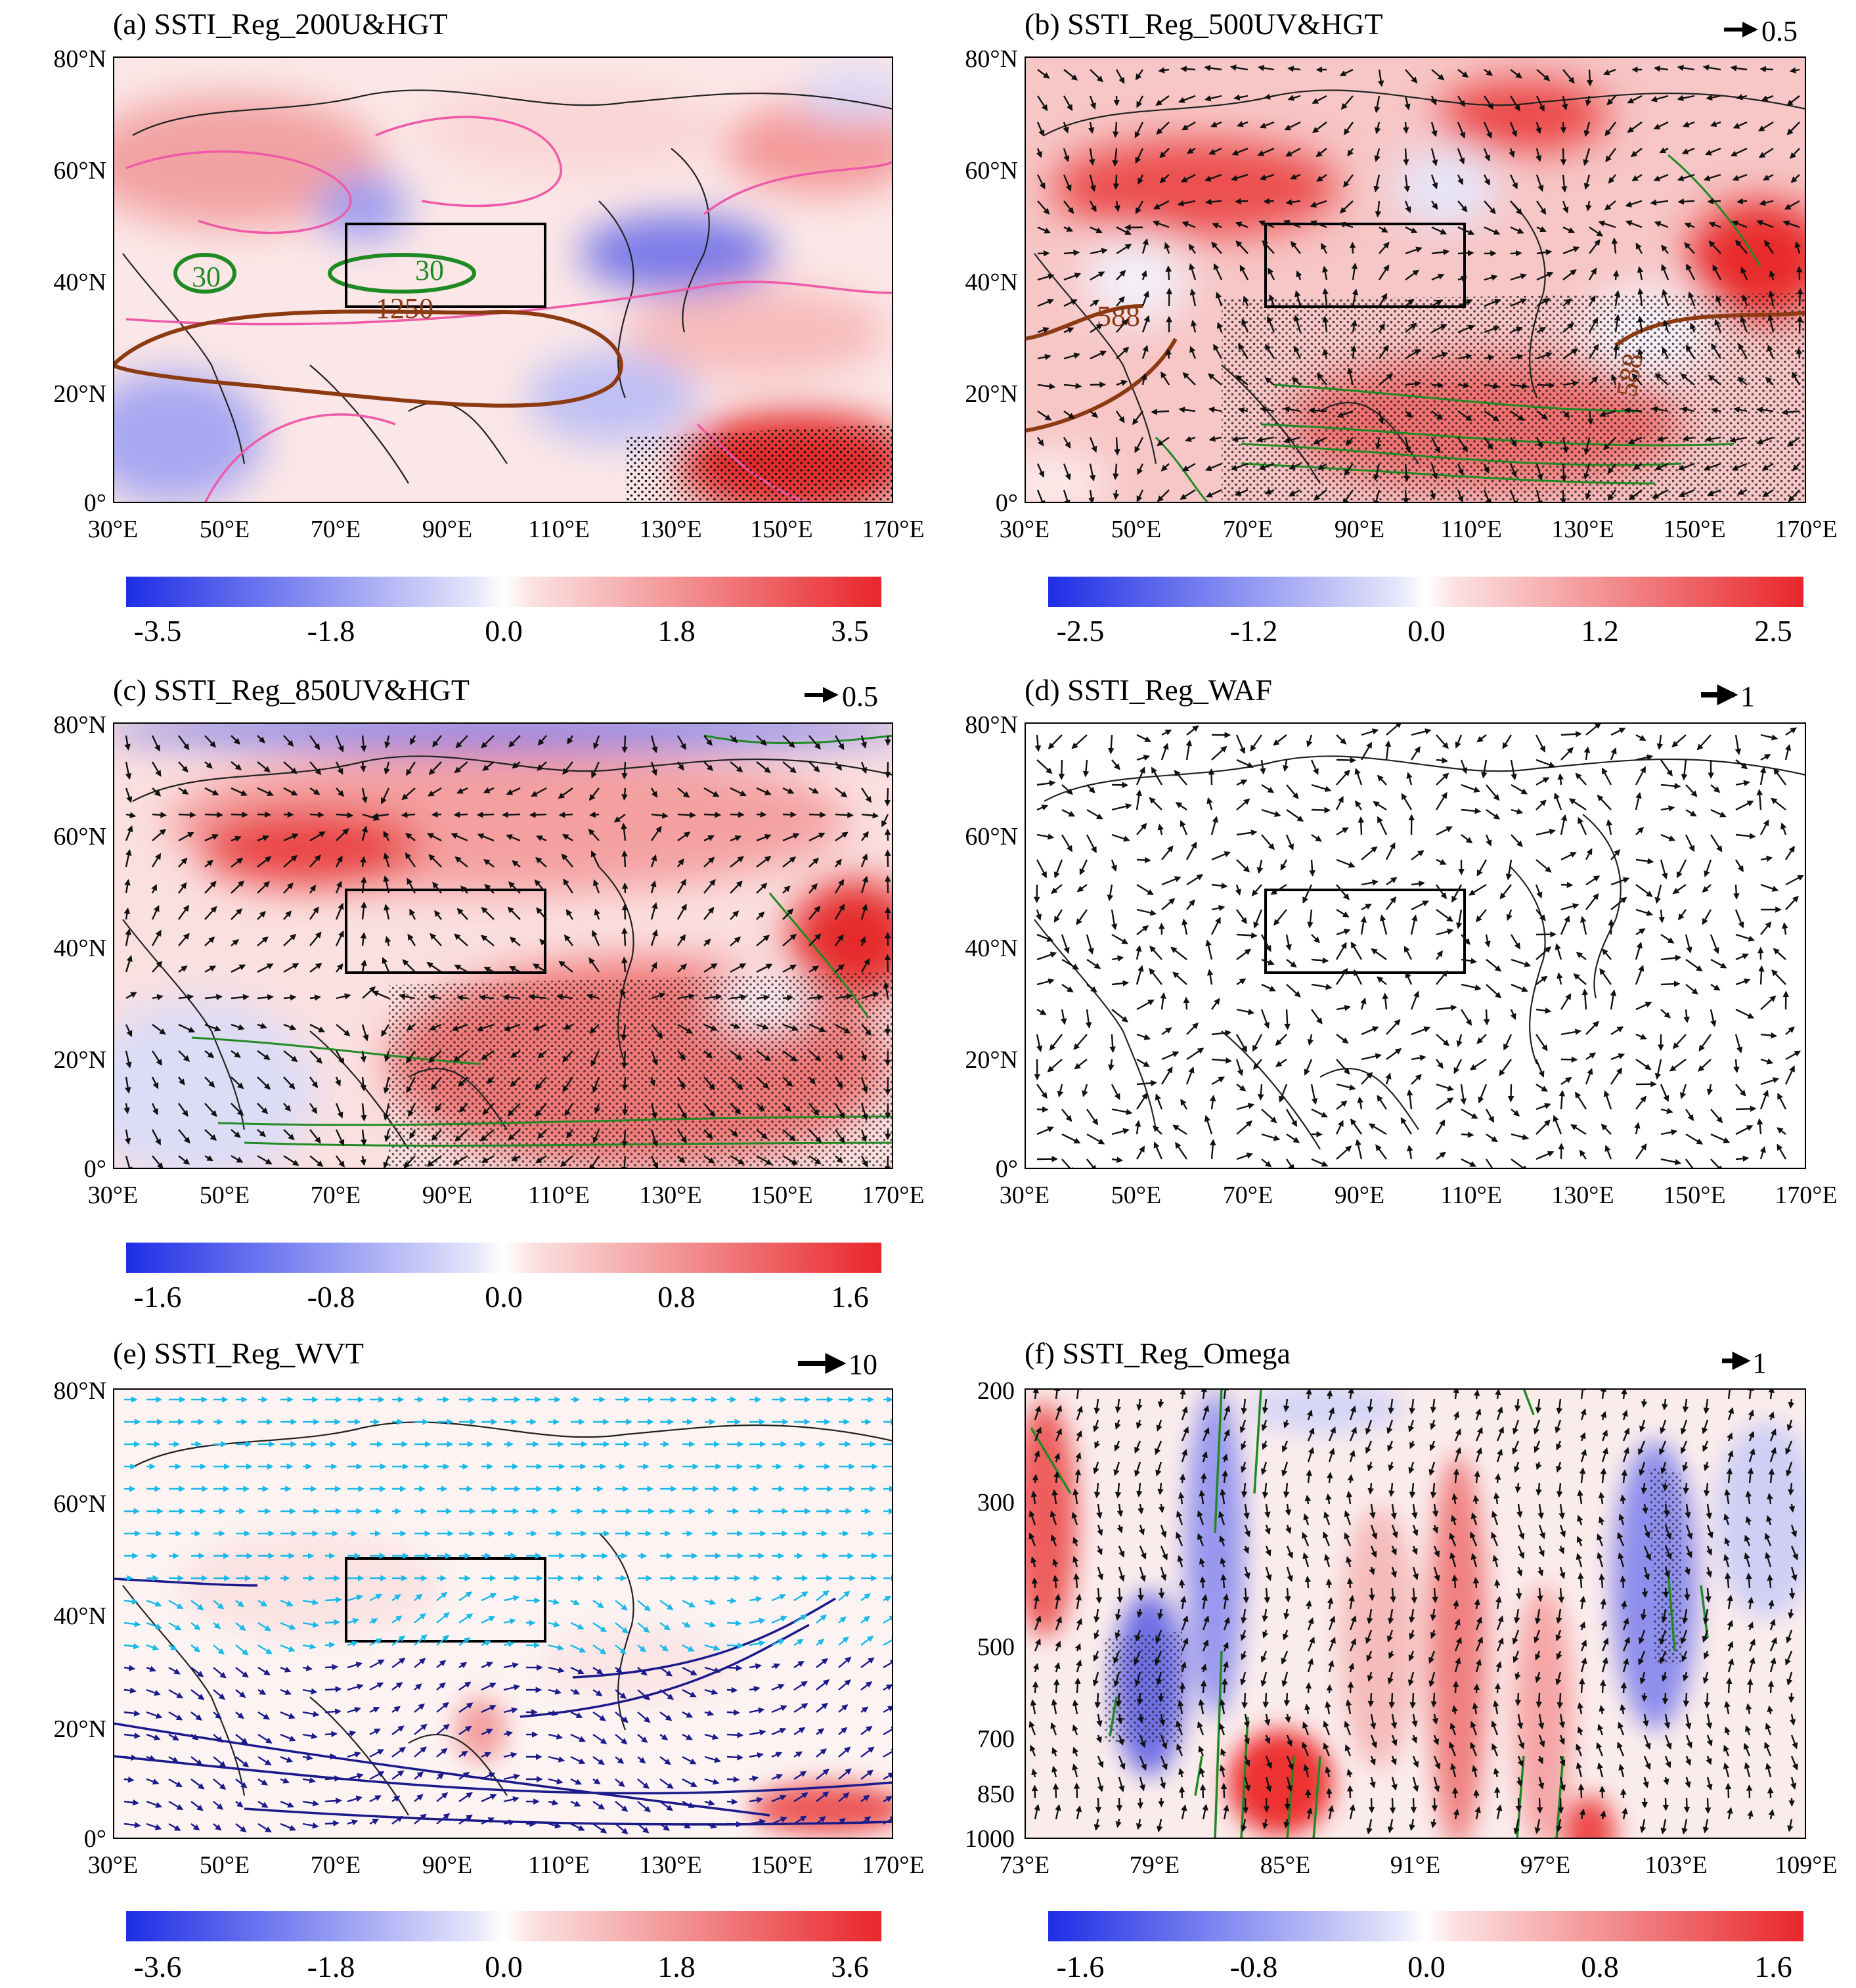 The width and height of the screenshot is (1856, 1988). Describe the element at coordinates (502, 1966) in the screenshot. I see `panel-e-colorbar-labels: -3.6 -1.8 0.0 1.8 3.6` at that location.